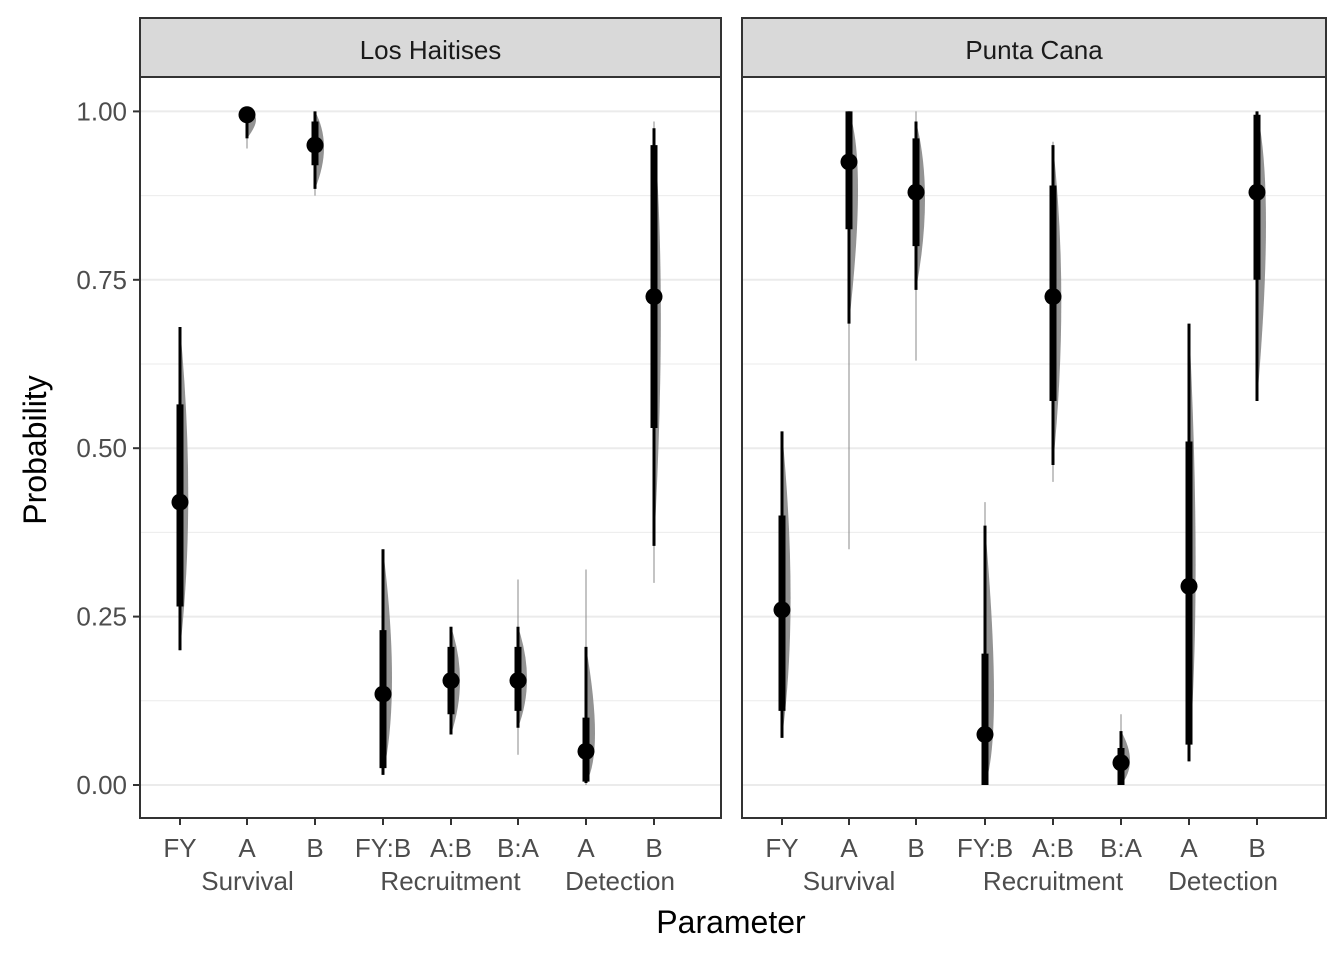 This screenshot has height=965, width=1344. I want to click on strip-title: Punta Cana, so click(1034, 50).